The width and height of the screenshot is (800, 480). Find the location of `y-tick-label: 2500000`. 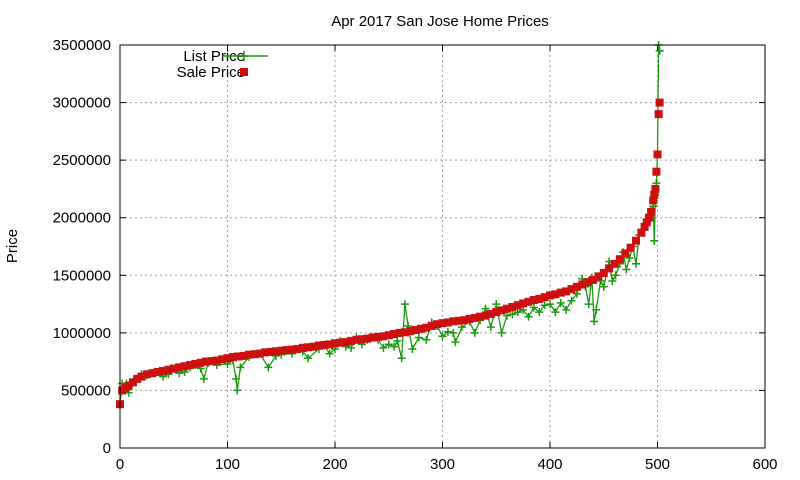

y-tick-label: 2500000 is located at coordinates (82, 160).